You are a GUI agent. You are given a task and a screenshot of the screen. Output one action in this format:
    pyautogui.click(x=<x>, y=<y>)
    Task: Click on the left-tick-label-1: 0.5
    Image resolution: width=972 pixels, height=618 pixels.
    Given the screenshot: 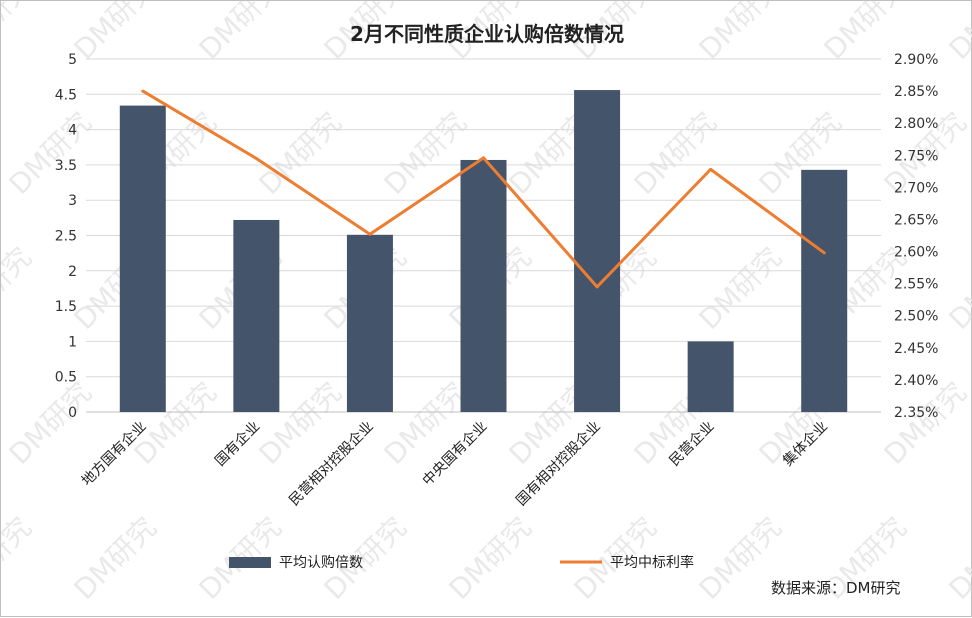 What is the action you would take?
    pyautogui.click(x=66, y=378)
    